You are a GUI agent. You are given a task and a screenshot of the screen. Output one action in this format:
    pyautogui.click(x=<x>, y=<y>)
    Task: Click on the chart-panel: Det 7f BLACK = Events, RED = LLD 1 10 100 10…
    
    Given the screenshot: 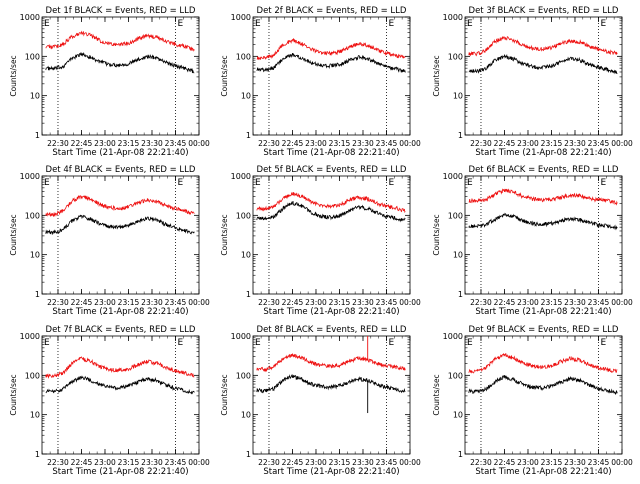 What is the action you would take?
    pyautogui.click(x=109, y=401)
    